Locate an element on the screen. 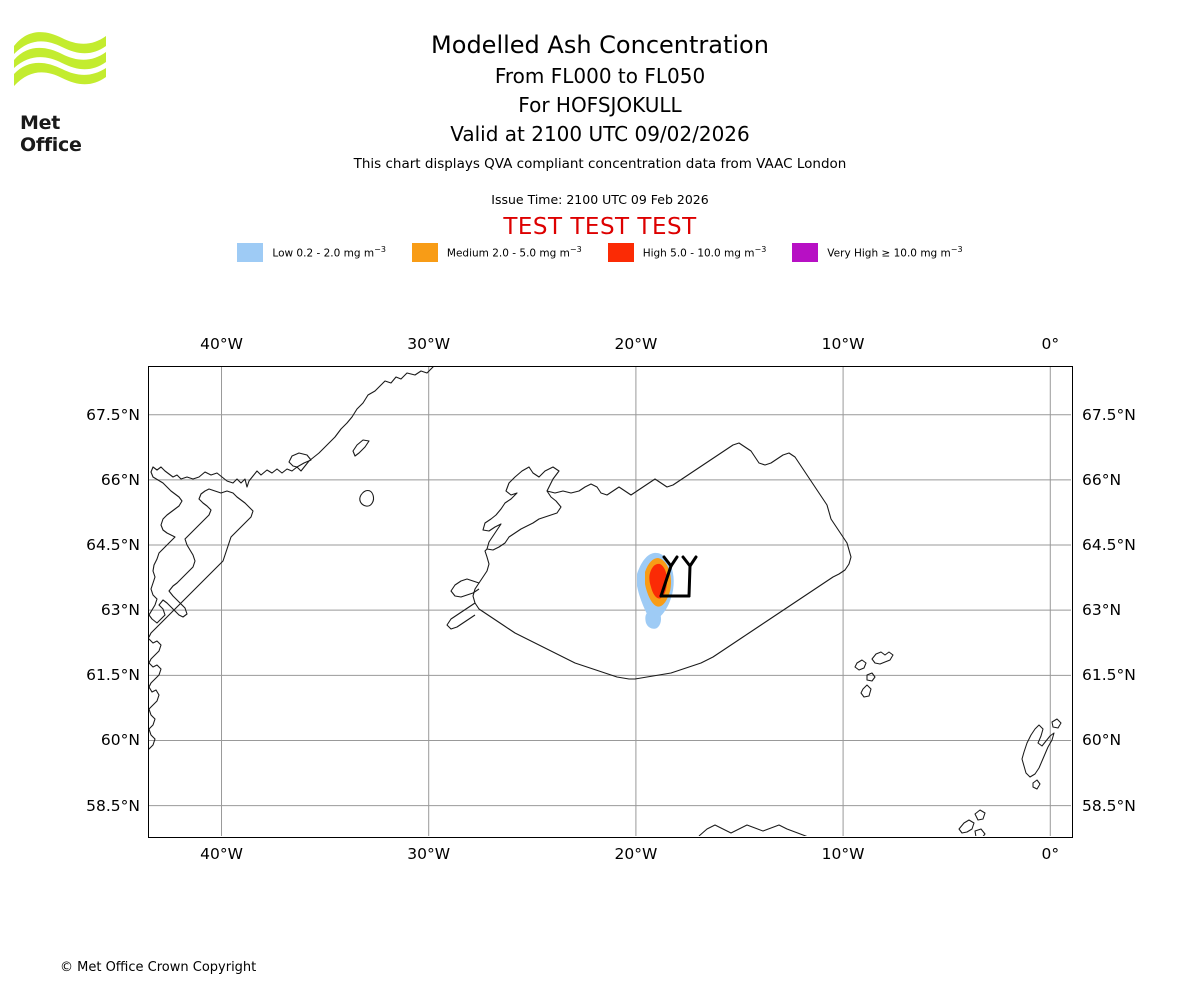 The width and height of the screenshot is (1200, 1000). legend-swatch-low is located at coordinates (250, 252).